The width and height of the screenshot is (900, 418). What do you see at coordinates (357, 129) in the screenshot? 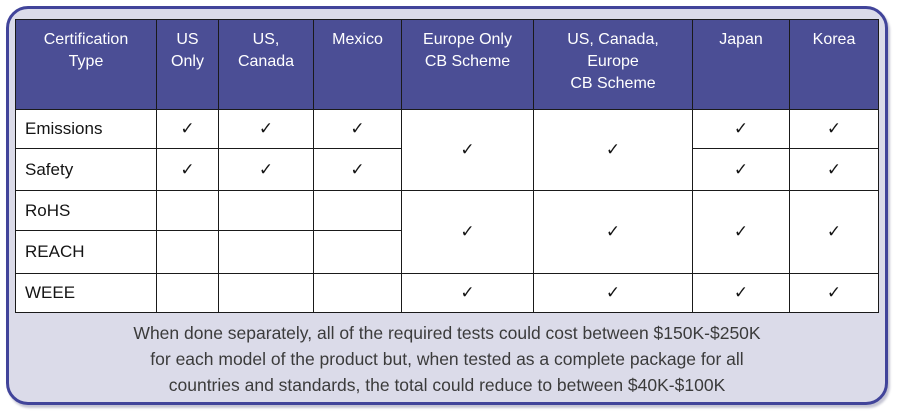
I see `check-cell-emissions-mexico: ✓` at bounding box center [357, 129].